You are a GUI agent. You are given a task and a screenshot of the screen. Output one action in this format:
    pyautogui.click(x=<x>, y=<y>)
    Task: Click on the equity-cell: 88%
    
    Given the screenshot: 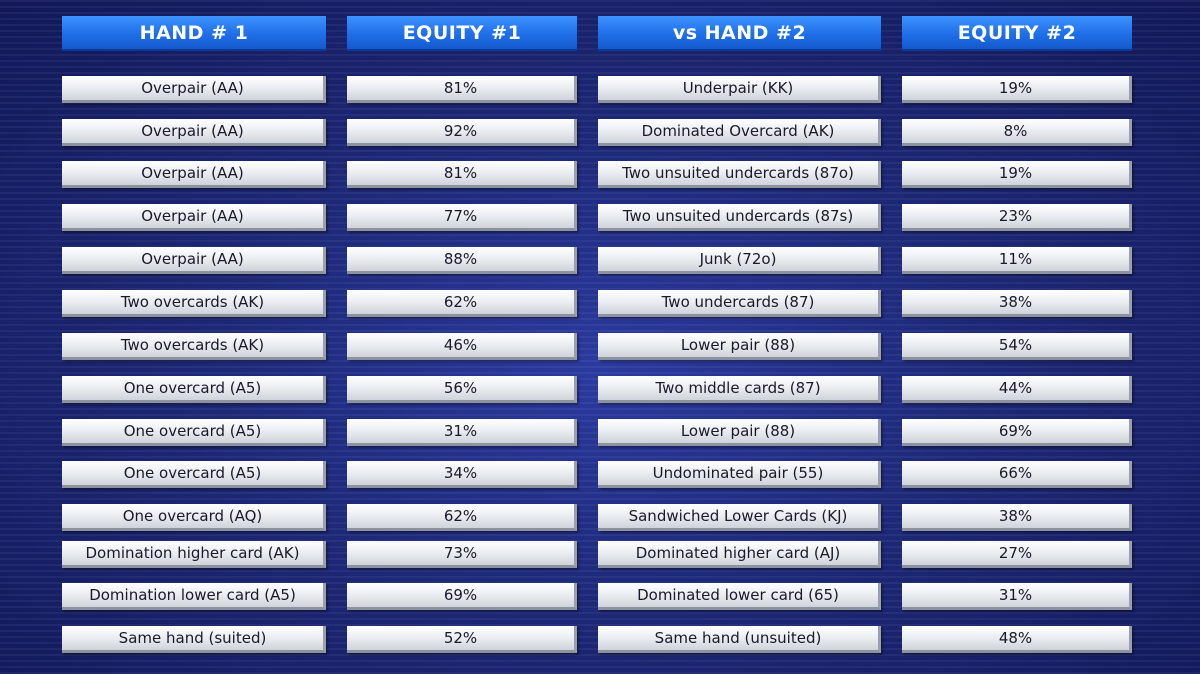 What is the action you would take?
    pyautogui.click(x=462, y=260)
    